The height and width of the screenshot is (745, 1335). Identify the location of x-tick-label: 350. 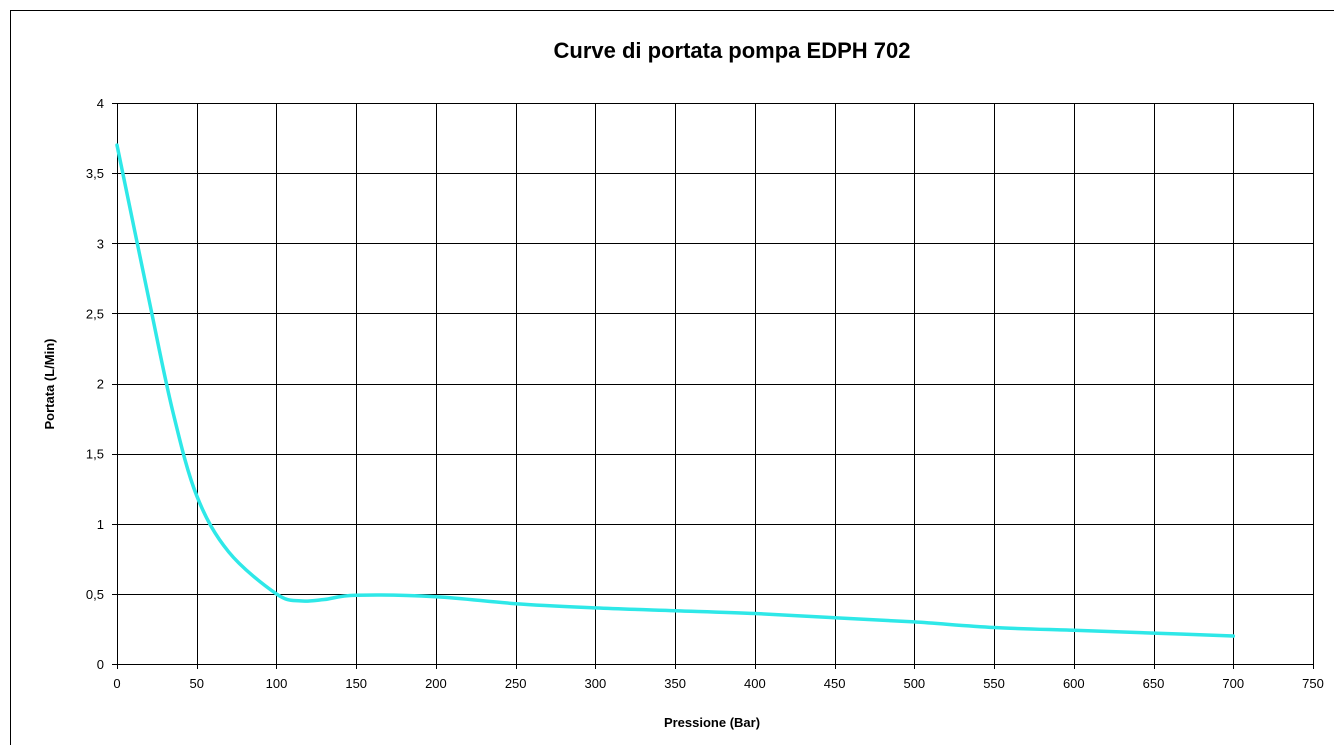
(675, 683).